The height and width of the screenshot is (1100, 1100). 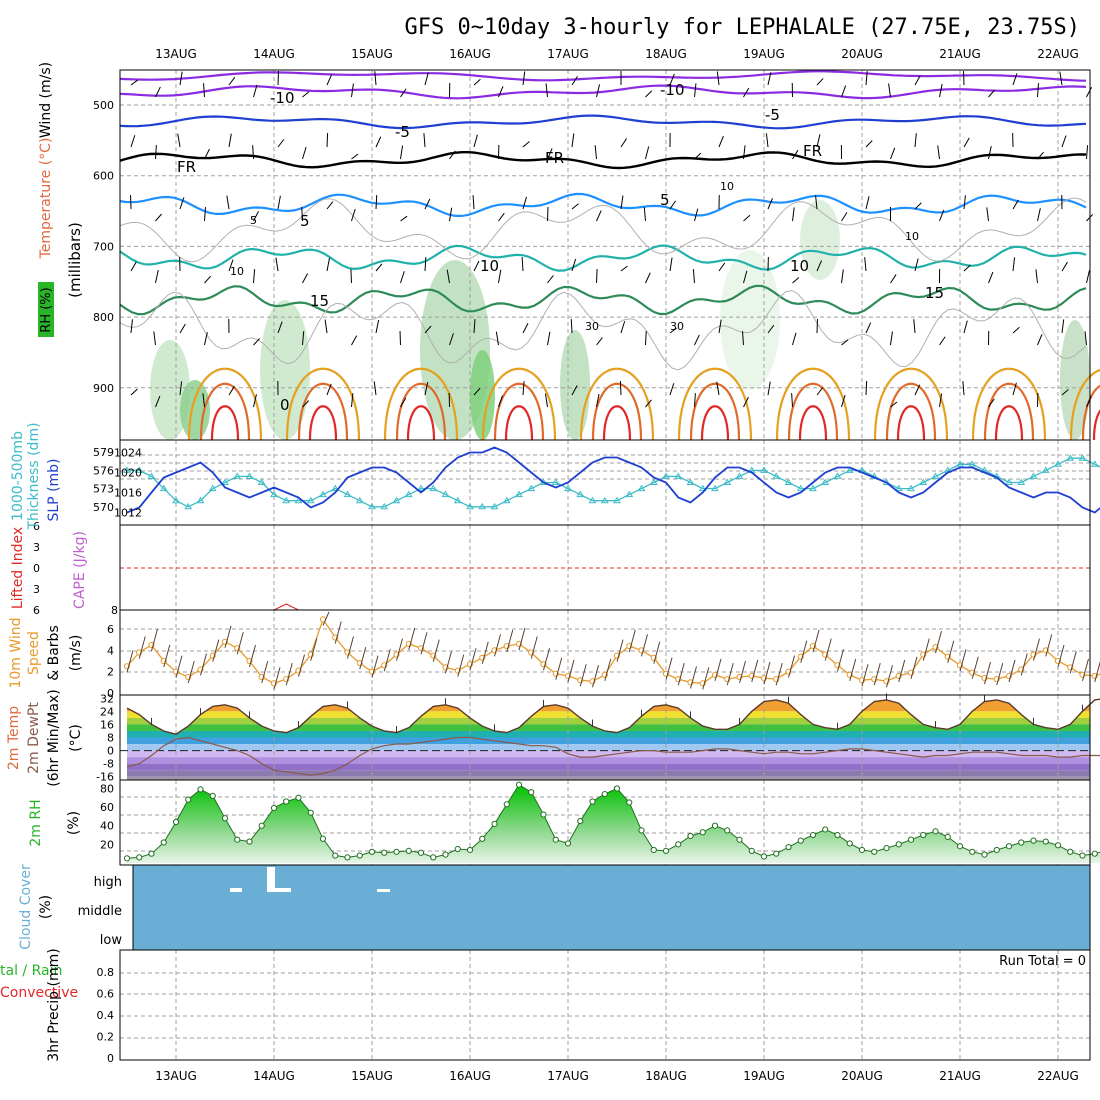 What do you see at coordinates (274, 54) in the screenshot?
I see `day-label-top: 14AUG` at bounding box center [274, 54].